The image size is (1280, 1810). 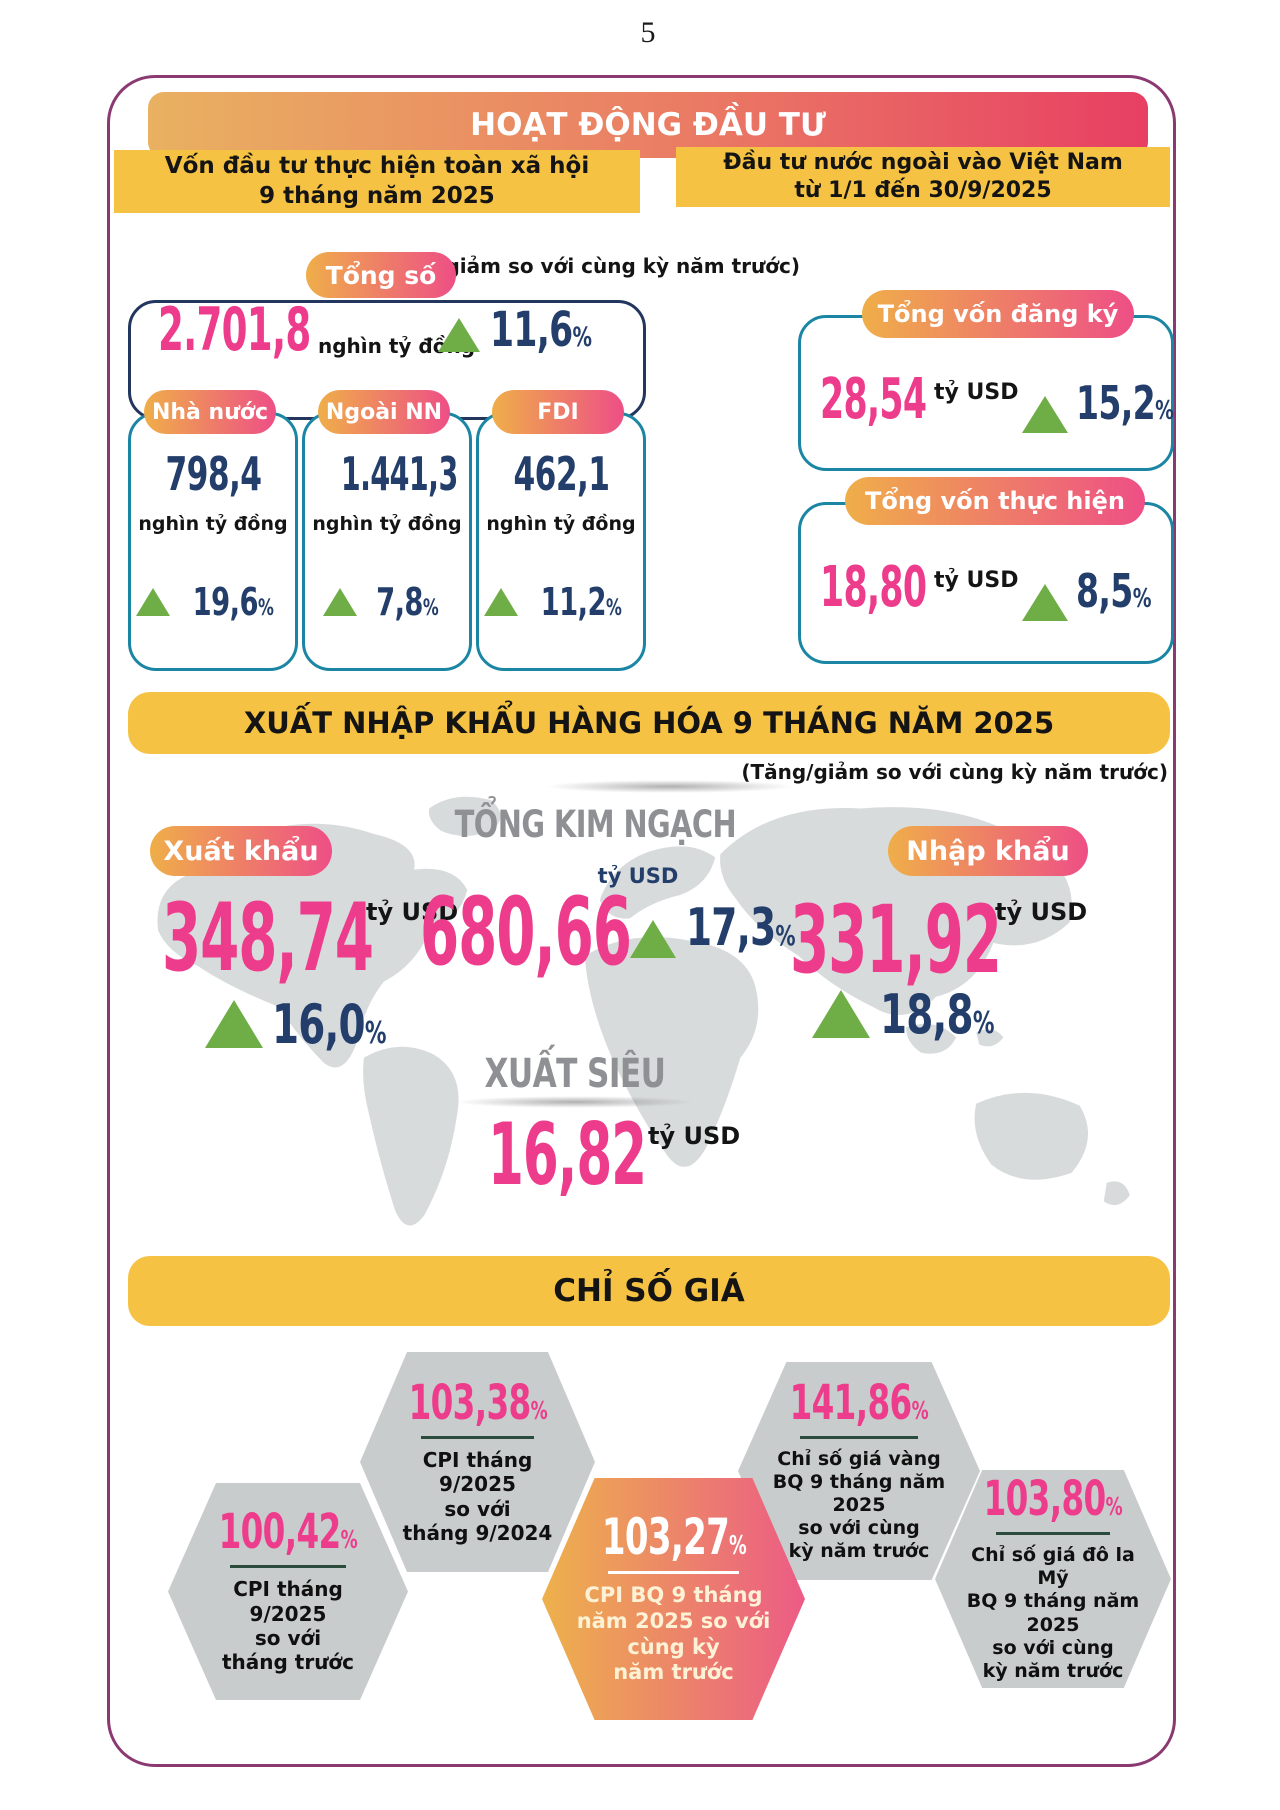 What do you see at coordinates (477, 1496) in the screenshot?
I see `hex-caption: CPI tháng 9/2025 so với tháng 9/2024` at bounding box center [477, 1496].